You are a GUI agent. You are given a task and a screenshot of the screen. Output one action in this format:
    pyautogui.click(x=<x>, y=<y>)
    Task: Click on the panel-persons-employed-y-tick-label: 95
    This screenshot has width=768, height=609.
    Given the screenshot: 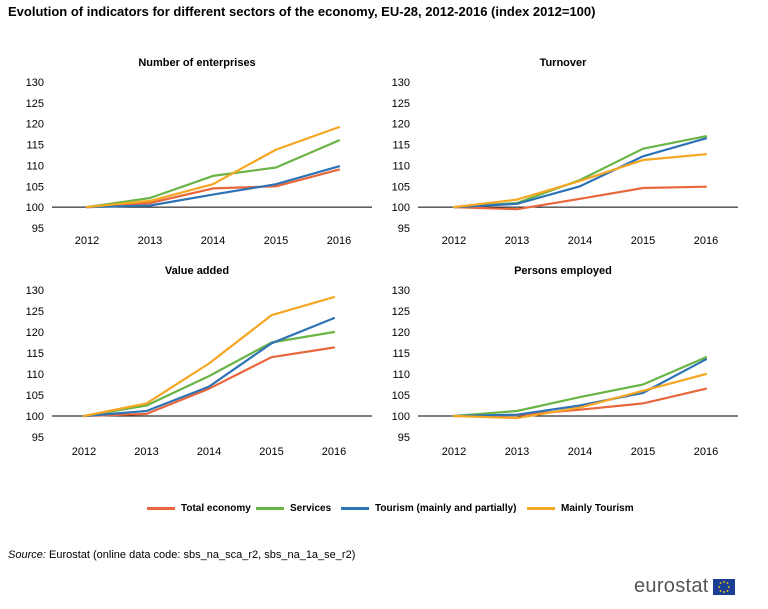 What is the action you would take?
    pyautogui.click(x=404, y=438)
    